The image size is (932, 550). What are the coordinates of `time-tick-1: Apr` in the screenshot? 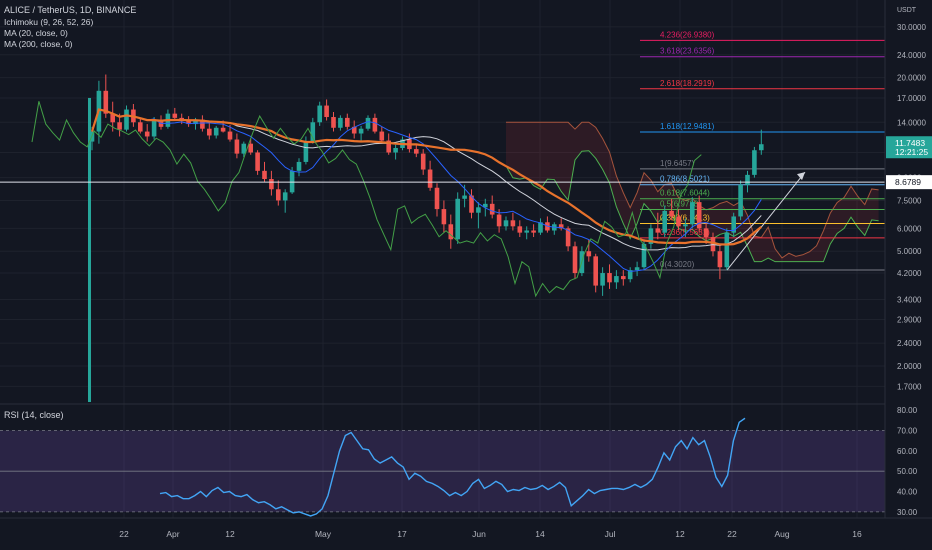 It's located at (172, 534).